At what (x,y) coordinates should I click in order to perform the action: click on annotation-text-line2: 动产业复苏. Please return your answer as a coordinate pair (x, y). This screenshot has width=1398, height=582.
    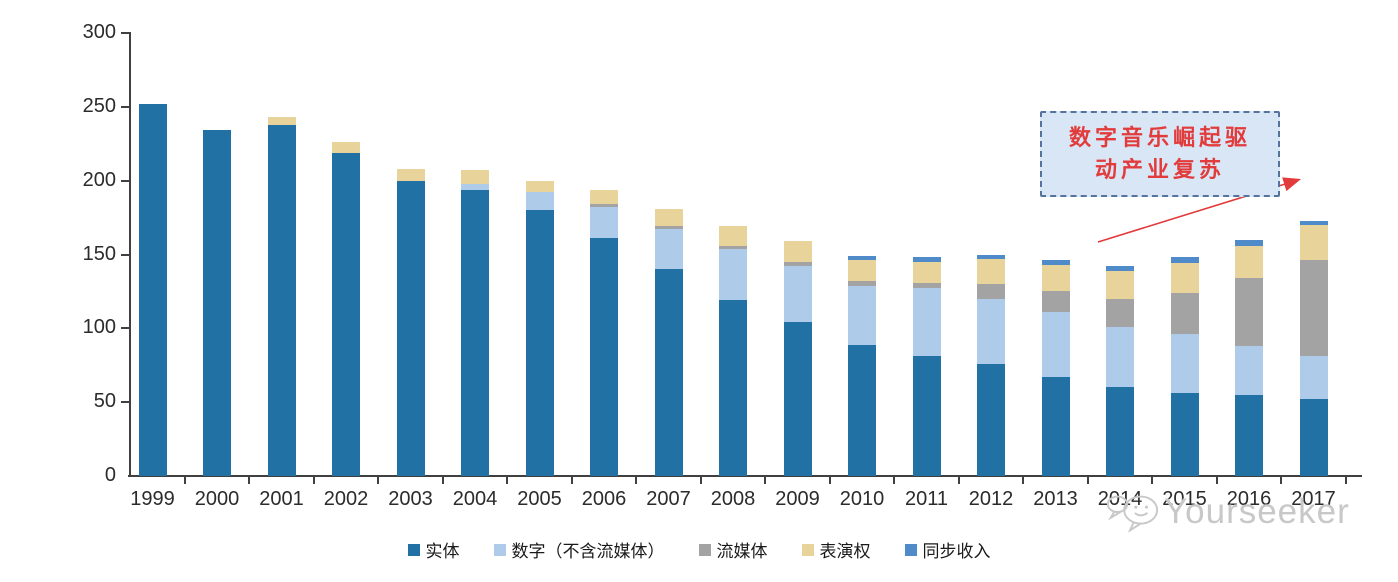
    Looking at the image, I should click on (1159, 169).